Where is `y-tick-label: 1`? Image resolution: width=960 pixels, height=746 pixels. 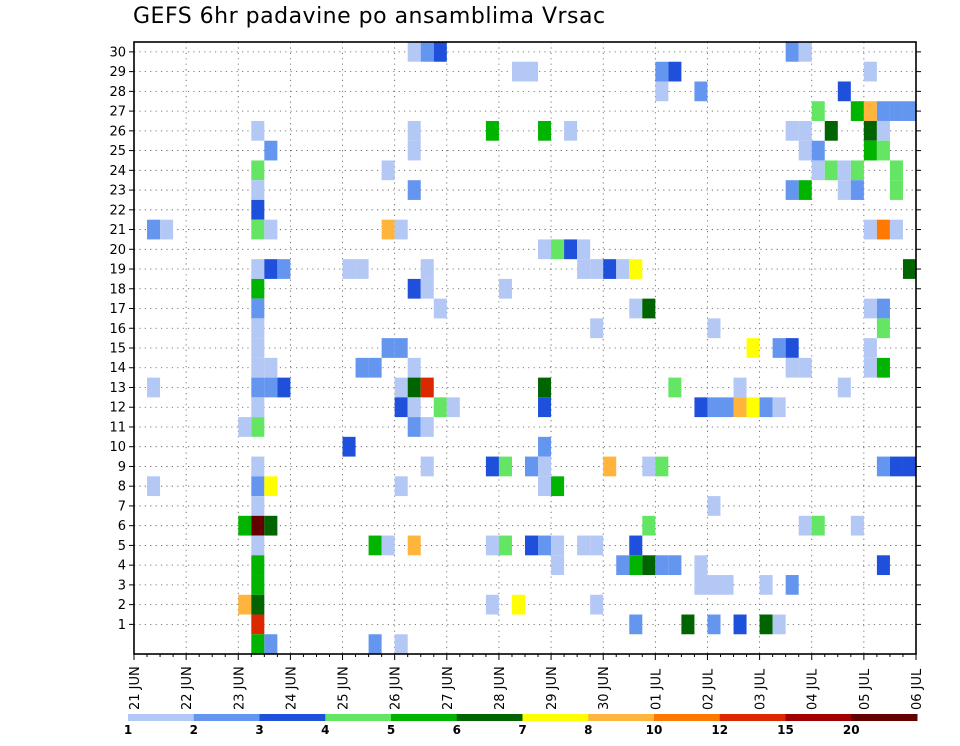 y-tick-label: 1 is located at coordinates (122, 625).